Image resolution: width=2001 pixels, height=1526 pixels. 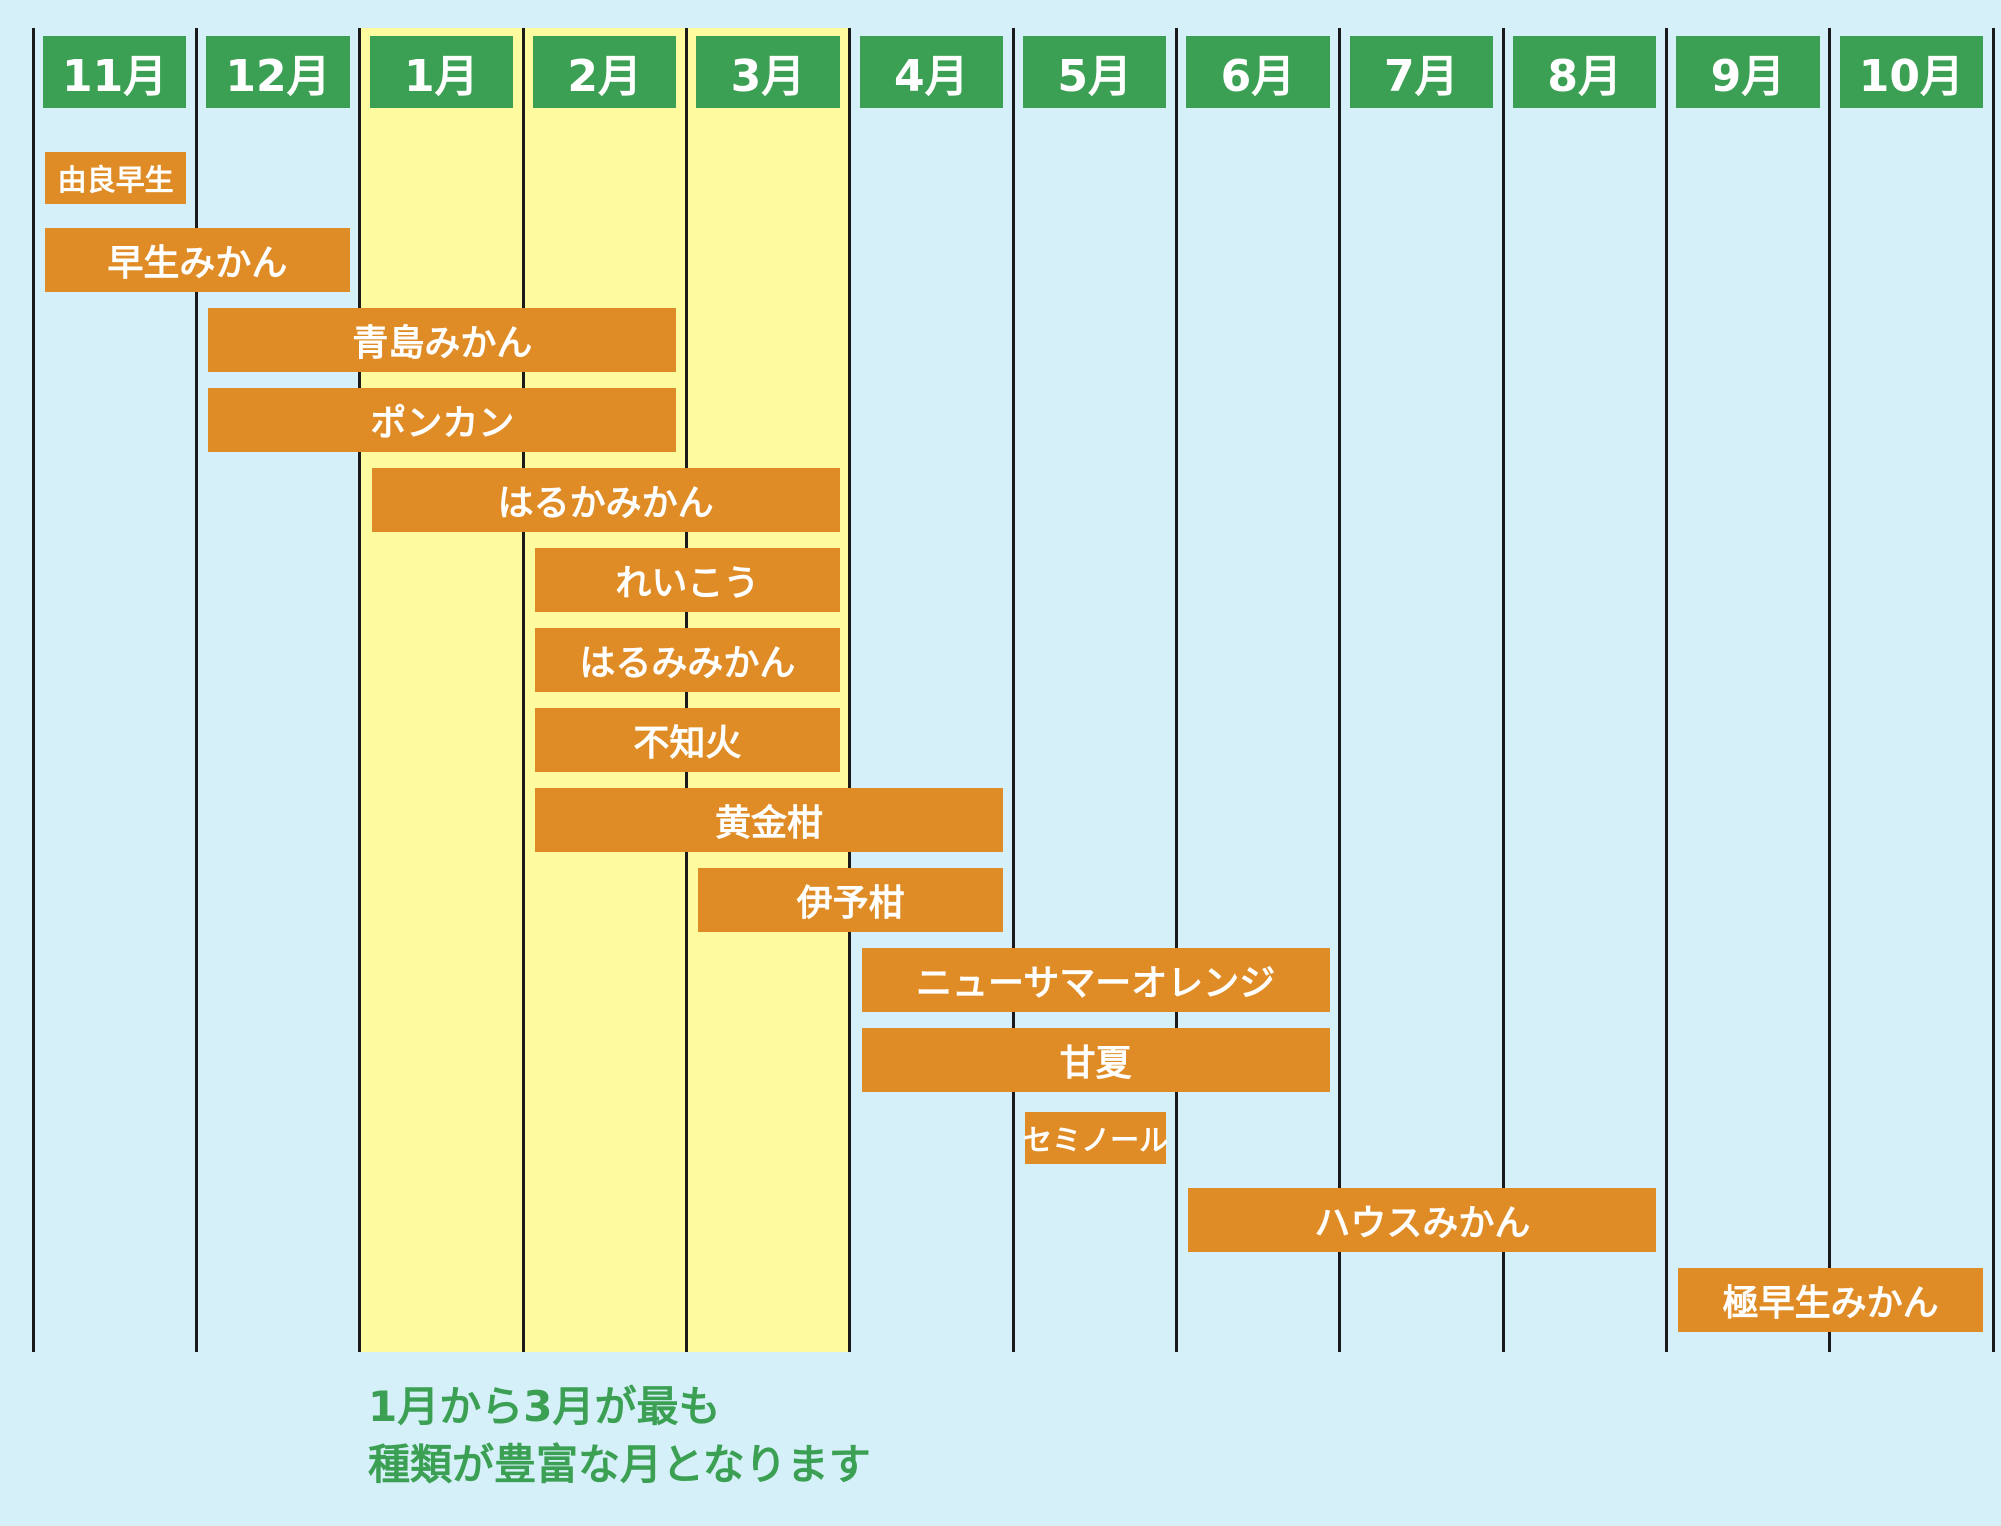 I want to click on month-header: 10月, so click(x=1911, y=72).